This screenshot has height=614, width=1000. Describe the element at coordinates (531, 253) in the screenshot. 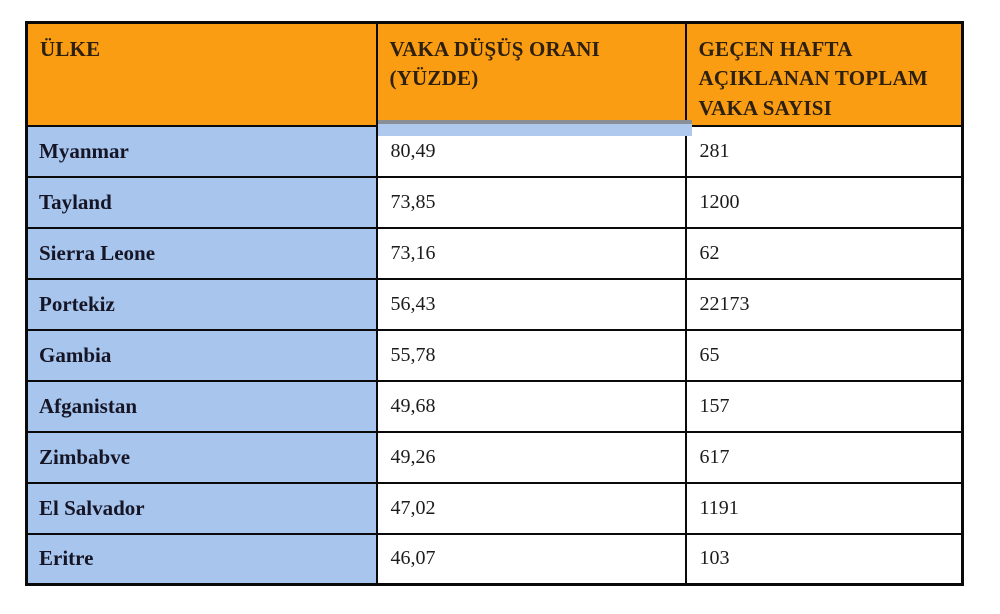

I see `rate-cell: 73,16` at that location.